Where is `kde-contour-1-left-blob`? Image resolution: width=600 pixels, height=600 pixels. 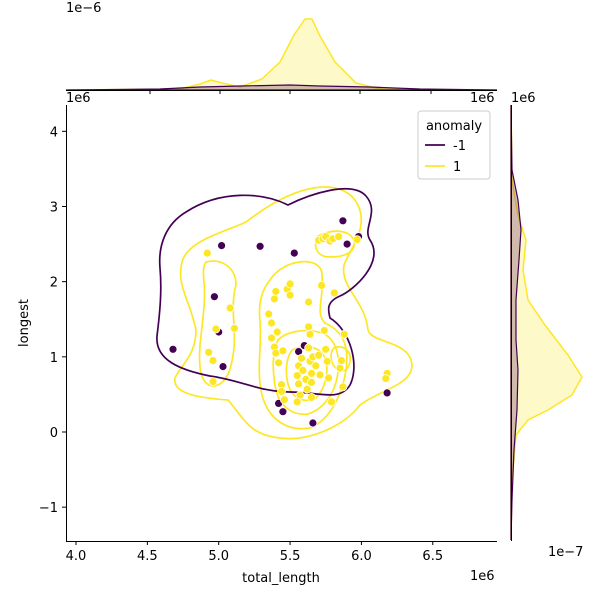
kde-contour-1-left-blob is located at coordinates (217, 323).